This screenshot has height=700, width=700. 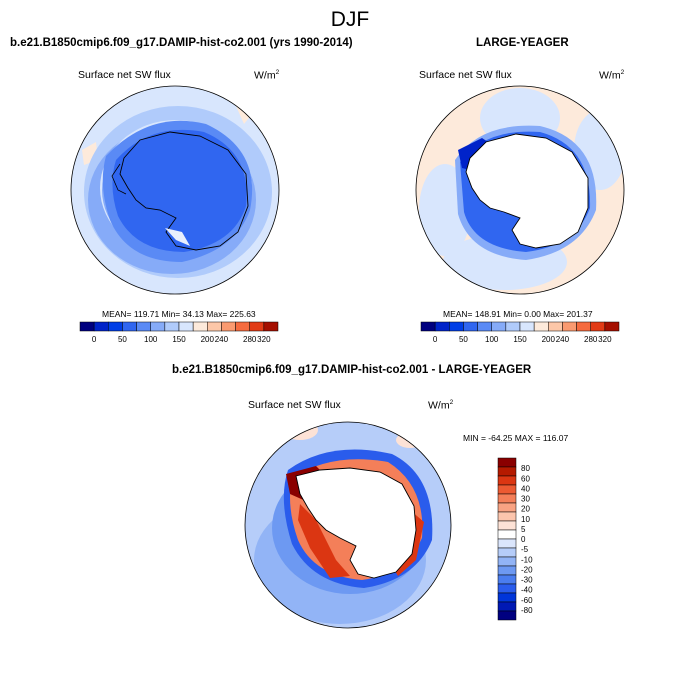 What do you see at coordinates (264, 339) in the screenshot?
I see `cbar1-tick-label: 320` at bounding box center [264, 339].